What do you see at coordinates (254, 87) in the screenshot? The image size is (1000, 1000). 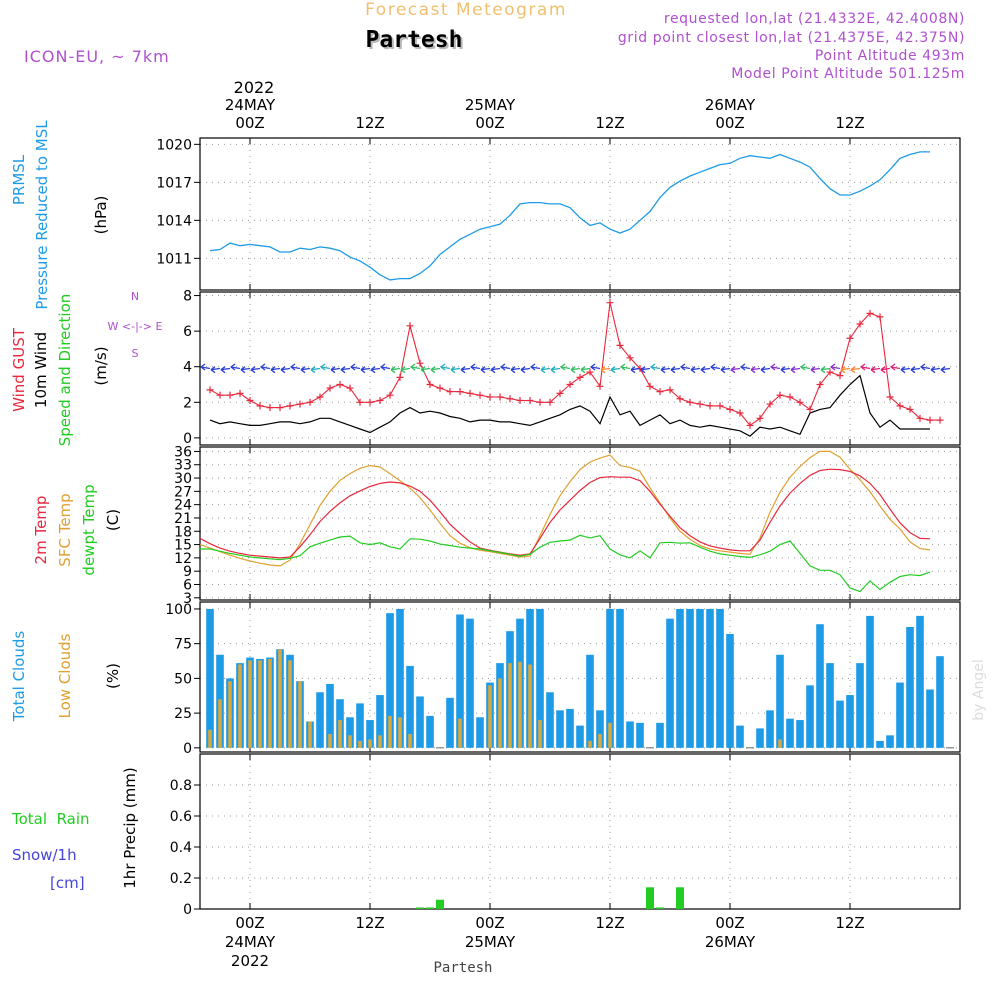 I see `top-year-label: 2022` at bounding box center [254, 87].